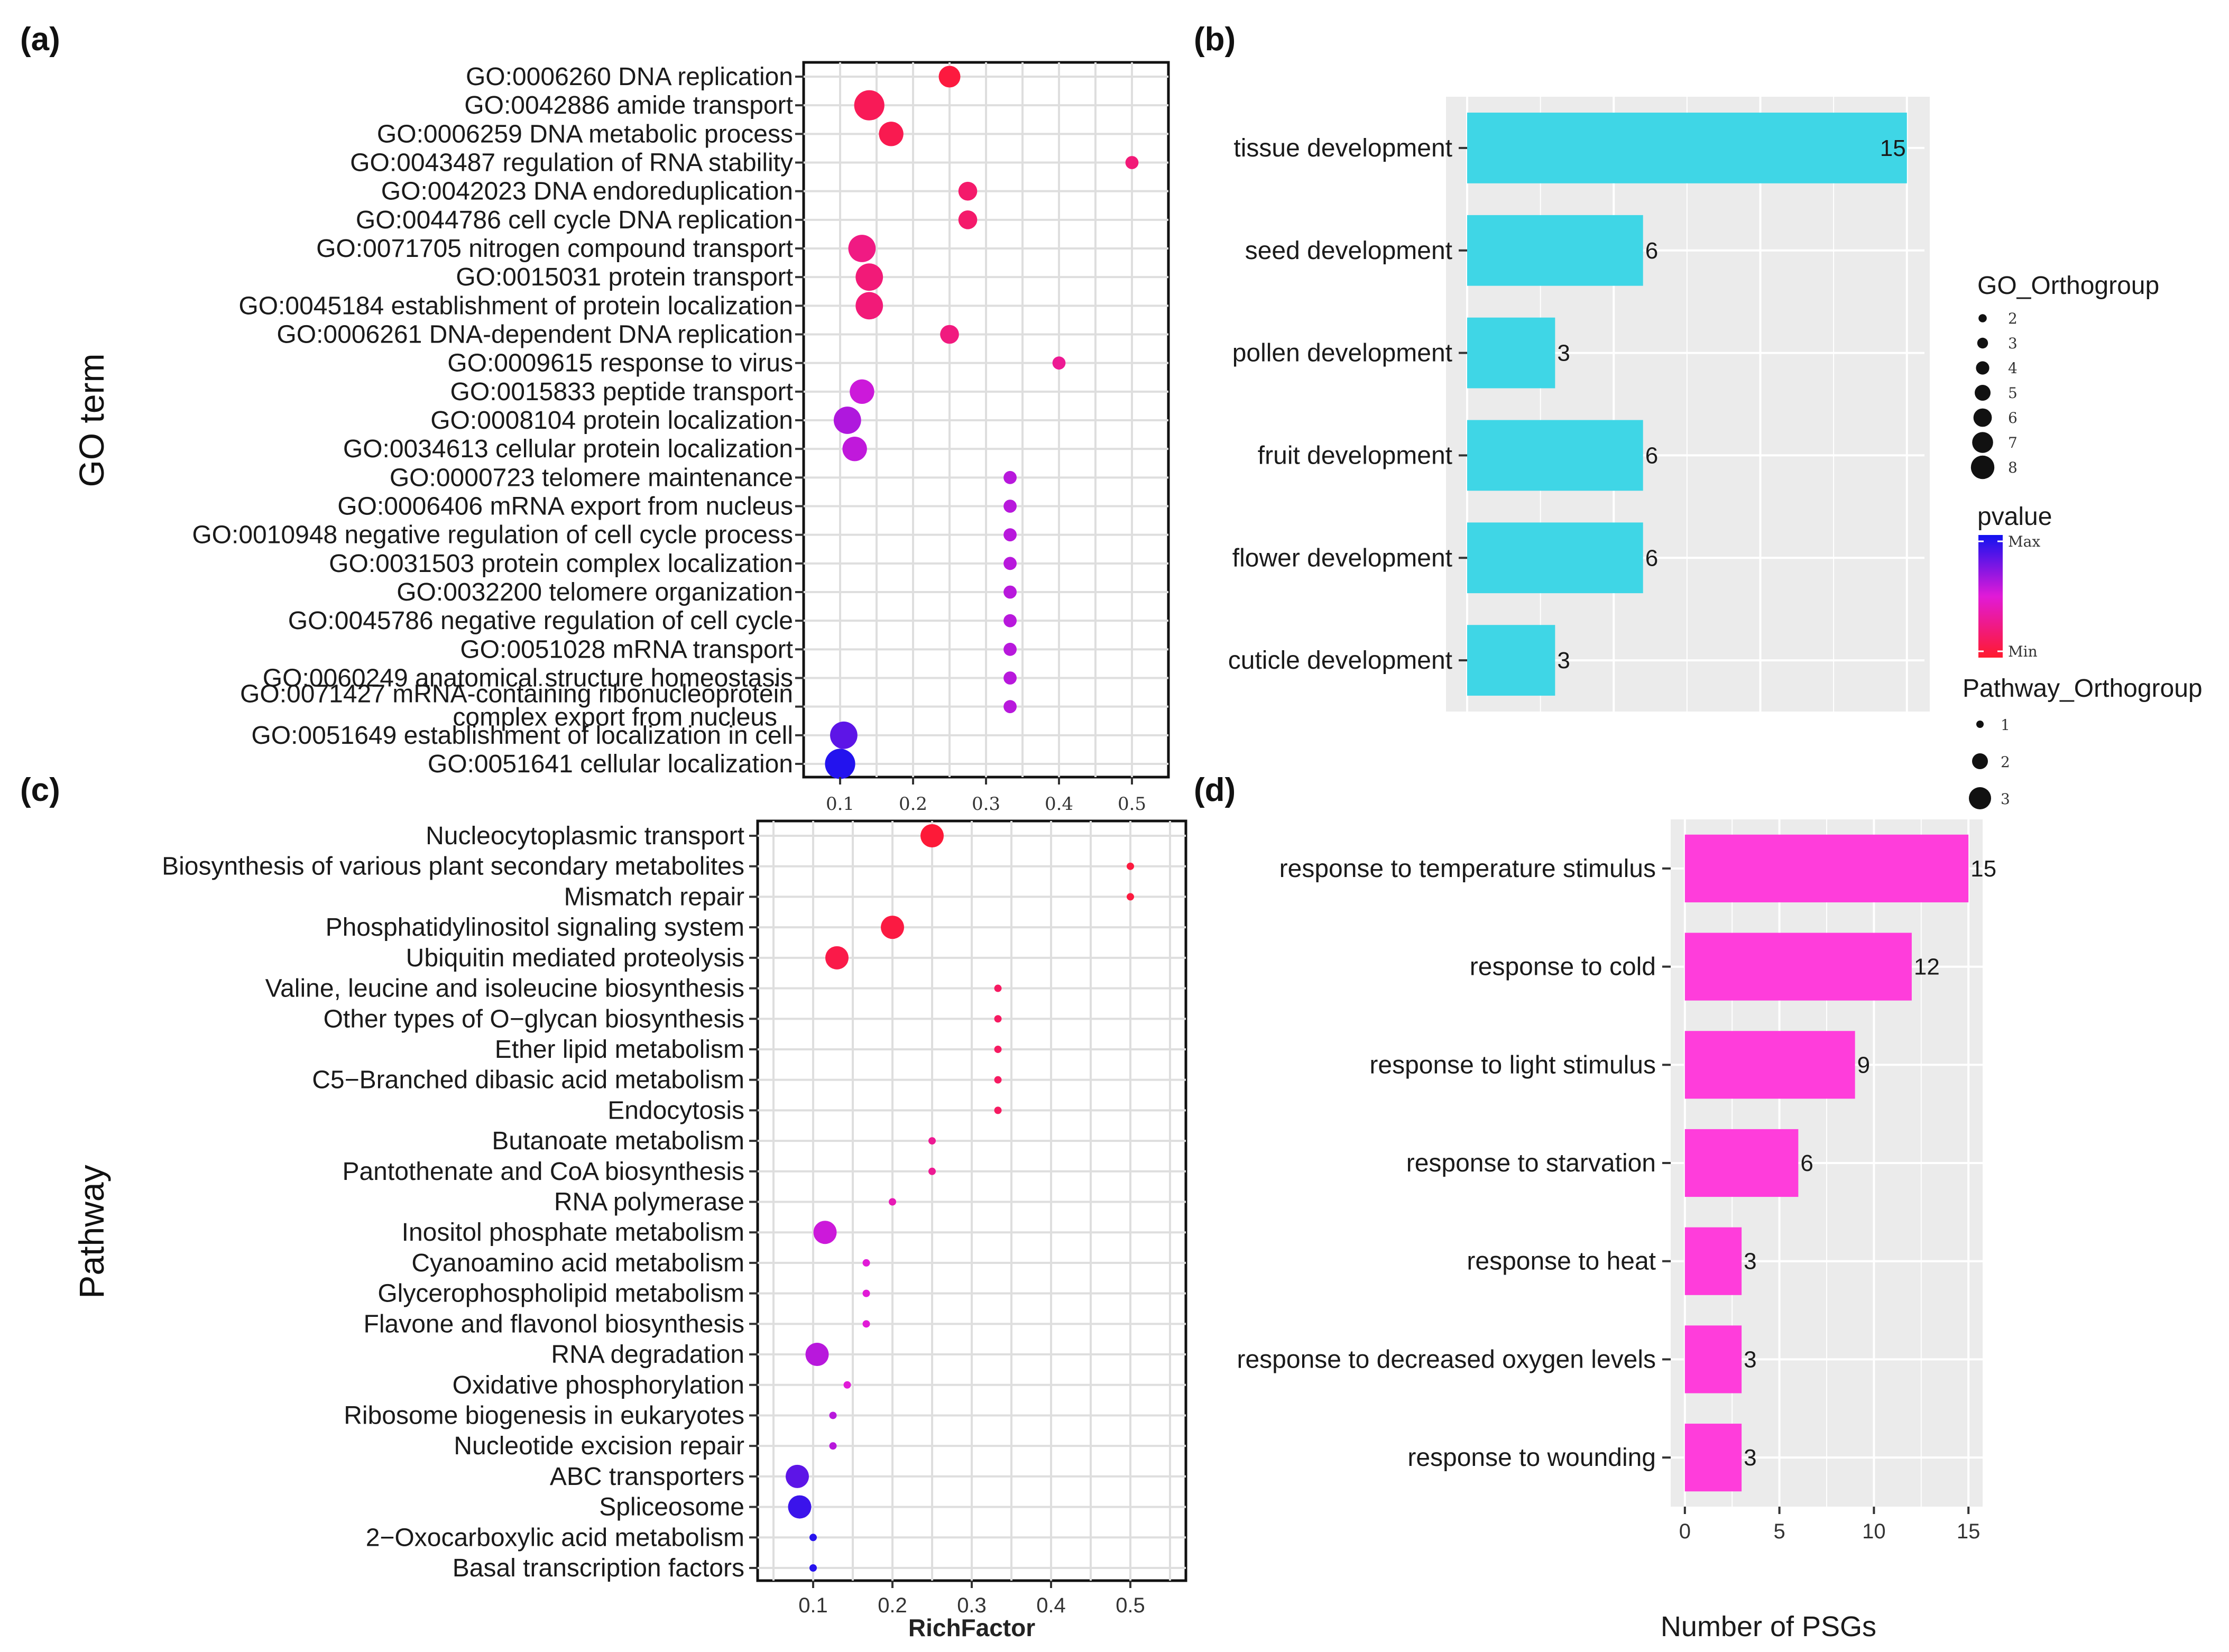 The image size is (2229, 1652). What do you see at coordinates (618, 1141) in the screenshot?
I see `term-label: Butanoate metabolism` at bounding box center [618, 1141].